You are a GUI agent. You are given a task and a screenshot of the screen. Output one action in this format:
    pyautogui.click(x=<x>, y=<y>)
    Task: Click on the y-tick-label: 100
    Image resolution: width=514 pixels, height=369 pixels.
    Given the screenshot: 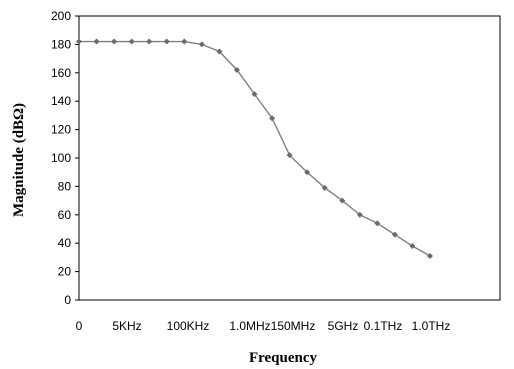 What is the action you would take?
    pyautogui.click(x=61, y=158)
    